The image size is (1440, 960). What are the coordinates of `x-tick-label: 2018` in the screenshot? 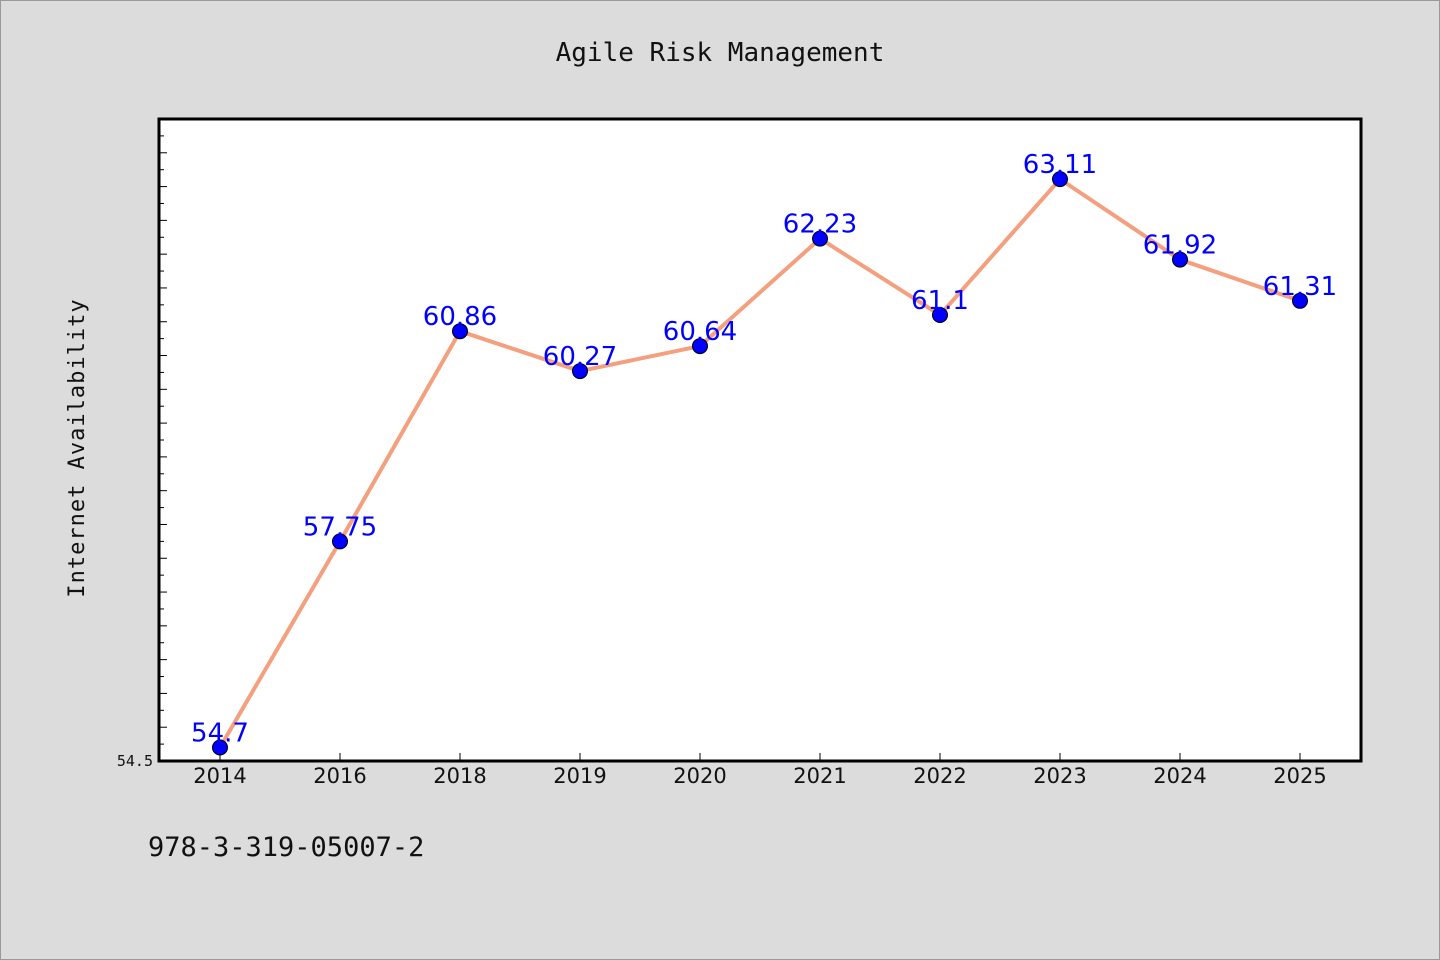 It's located at (459, 776).